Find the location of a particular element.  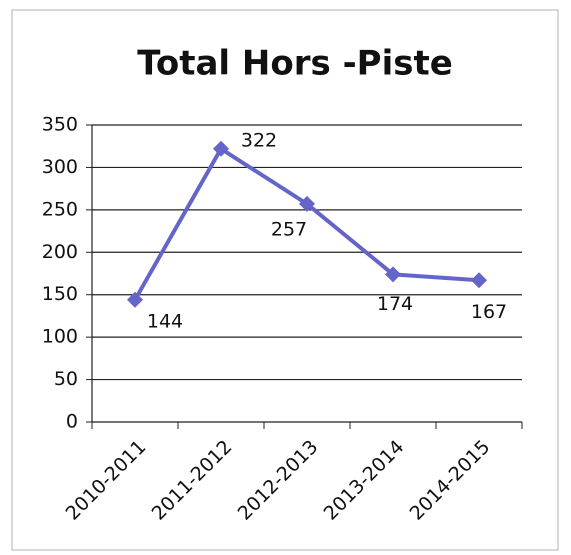

y-tick-label: 350 is located at coordinates (60, 125).